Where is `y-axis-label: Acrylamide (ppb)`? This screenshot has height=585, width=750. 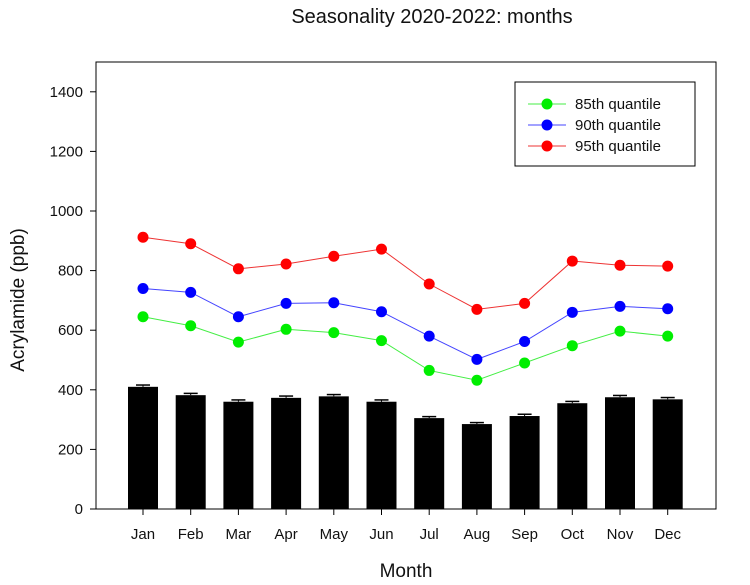 y-axis-label: Acrylamide (ppb) is located at coordinates (18, 300).